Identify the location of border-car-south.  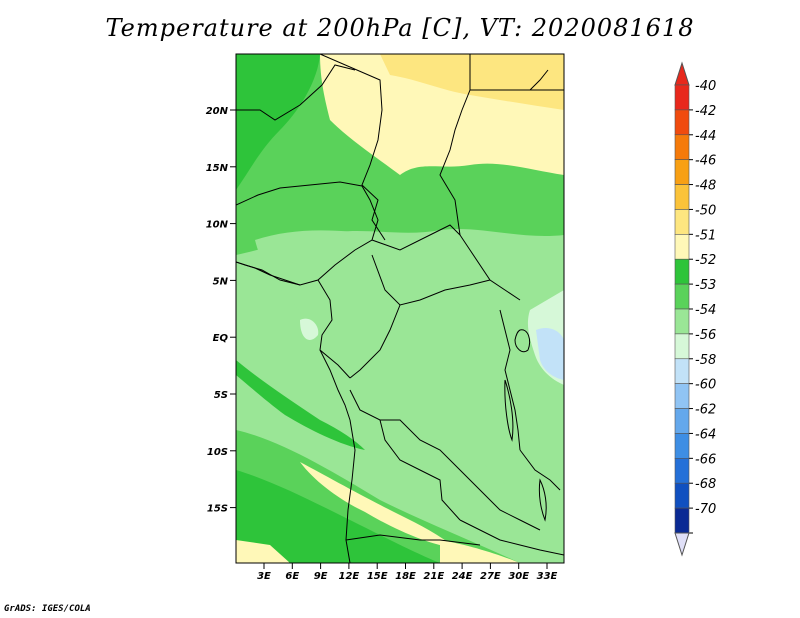
(431, 280).